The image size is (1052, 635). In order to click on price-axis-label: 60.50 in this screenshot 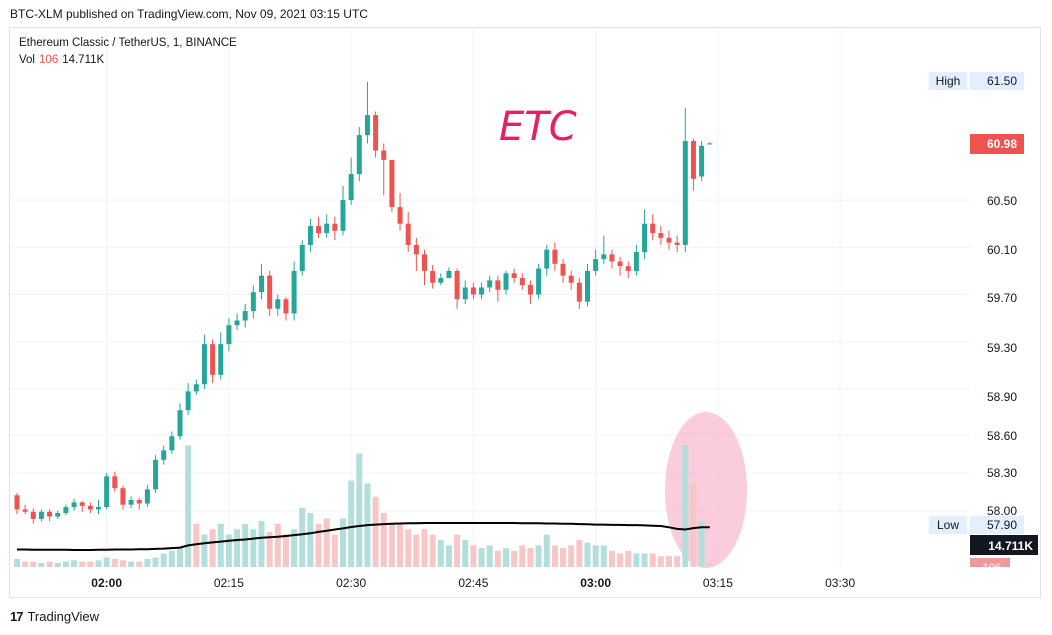, I will do `click(1002, 201)`.